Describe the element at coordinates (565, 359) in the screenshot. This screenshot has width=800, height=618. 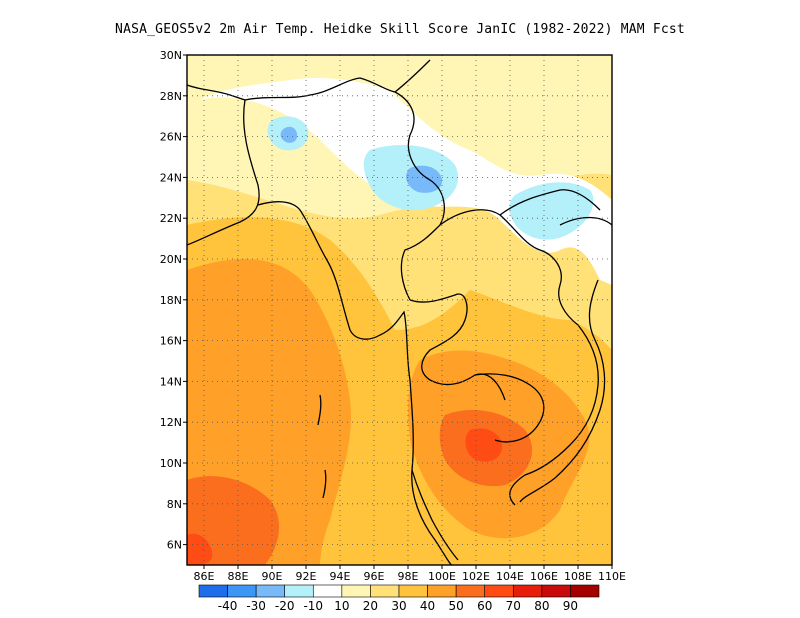
I see `vietnam-coast` at that location.